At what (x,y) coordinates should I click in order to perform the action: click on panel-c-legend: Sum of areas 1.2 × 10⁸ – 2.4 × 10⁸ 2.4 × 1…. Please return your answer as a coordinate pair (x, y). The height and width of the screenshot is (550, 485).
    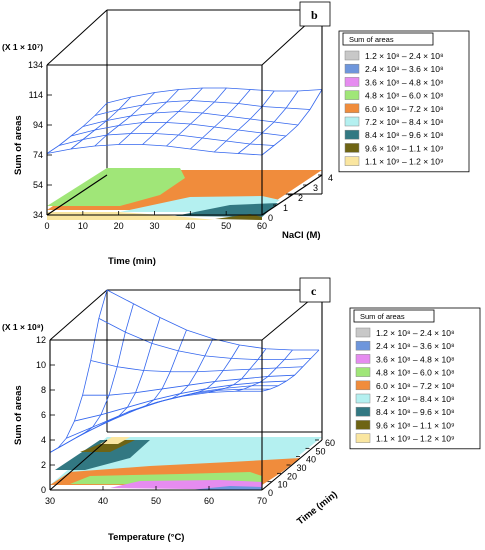
    Looking at the image, I should click on (415, 378).